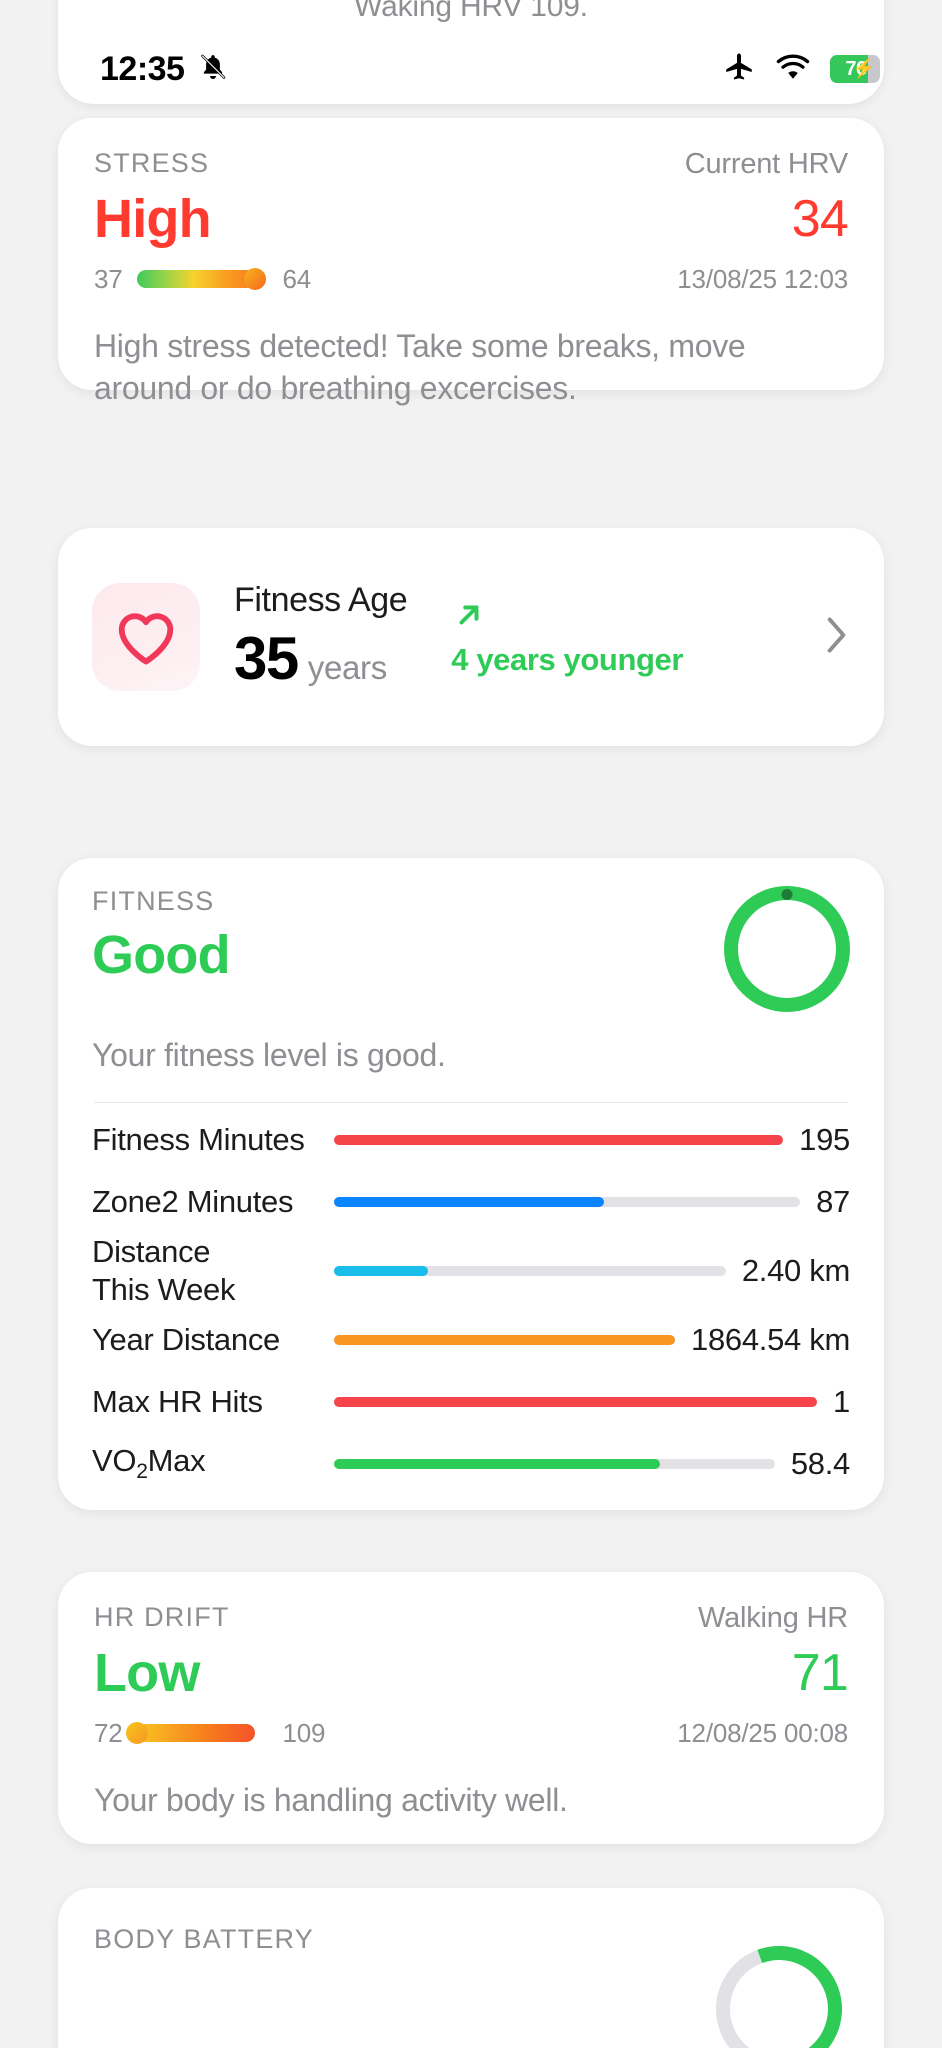  I want to click on metric-value: 58.4, so click(820, 1463).